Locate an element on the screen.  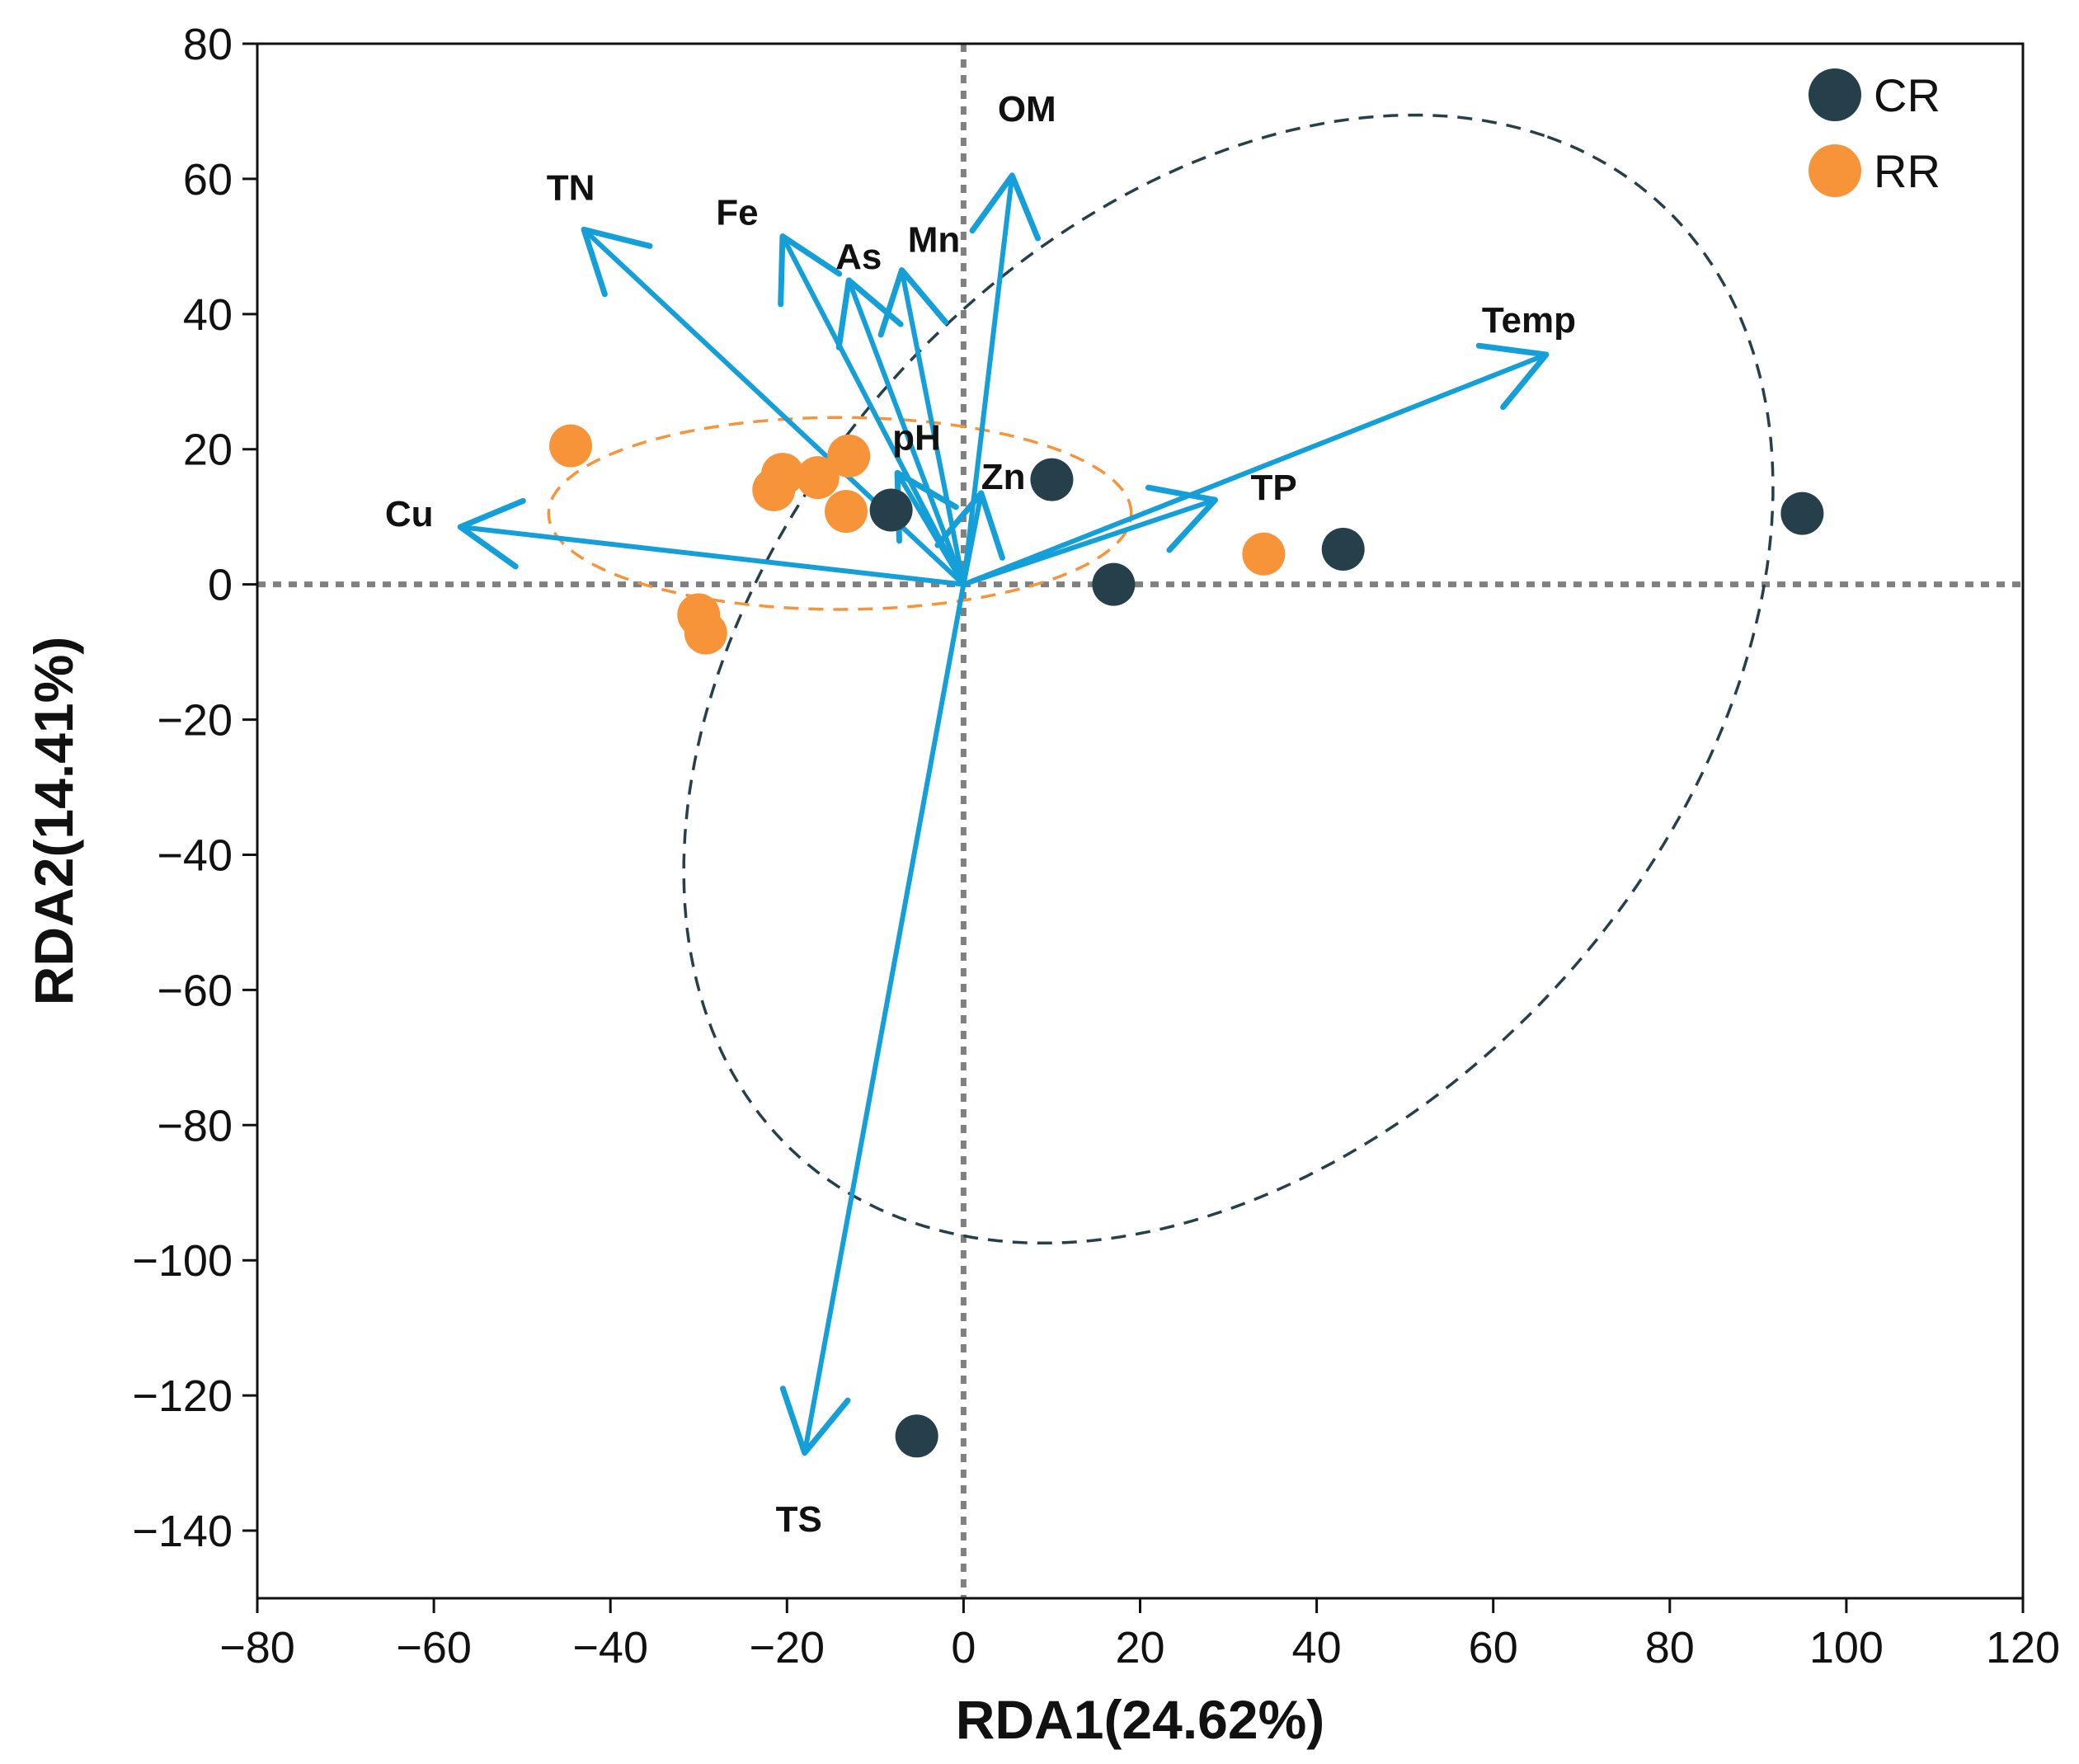
legend-label-cr: CR is located at coordinates (1907, 95).